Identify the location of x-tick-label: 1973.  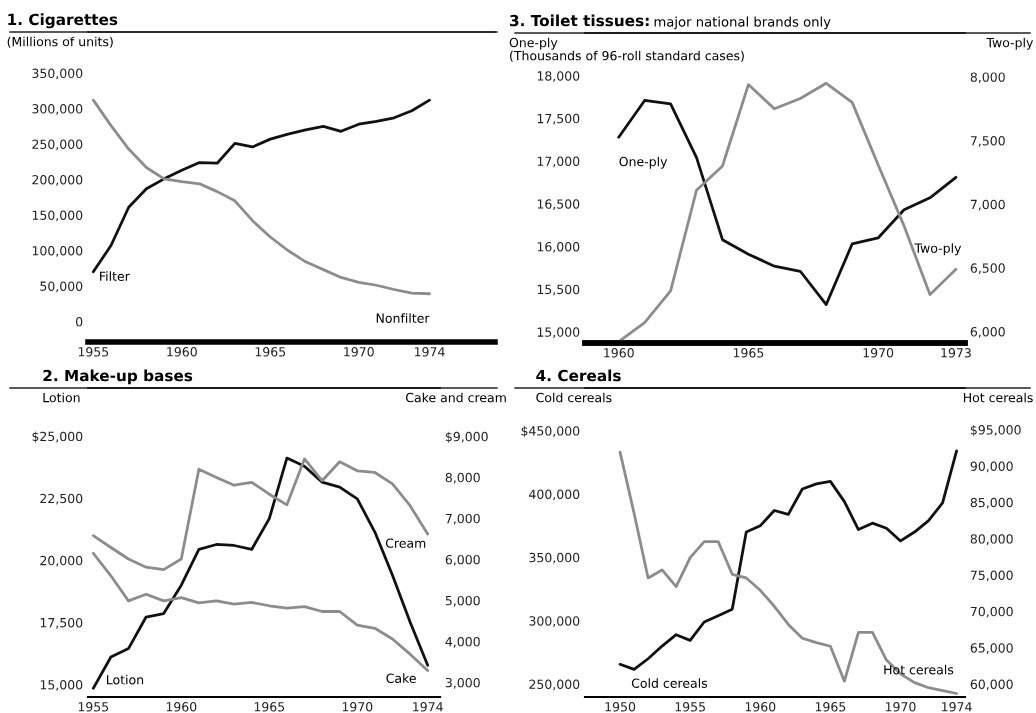
(956, 353).